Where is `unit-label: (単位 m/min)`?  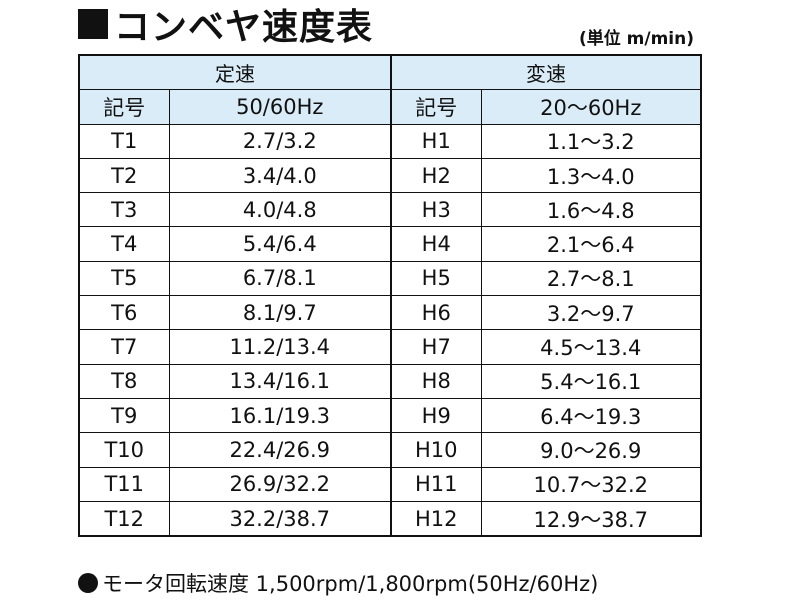
unit-label: (単位 m/min) is located at coordinates (636, 39).